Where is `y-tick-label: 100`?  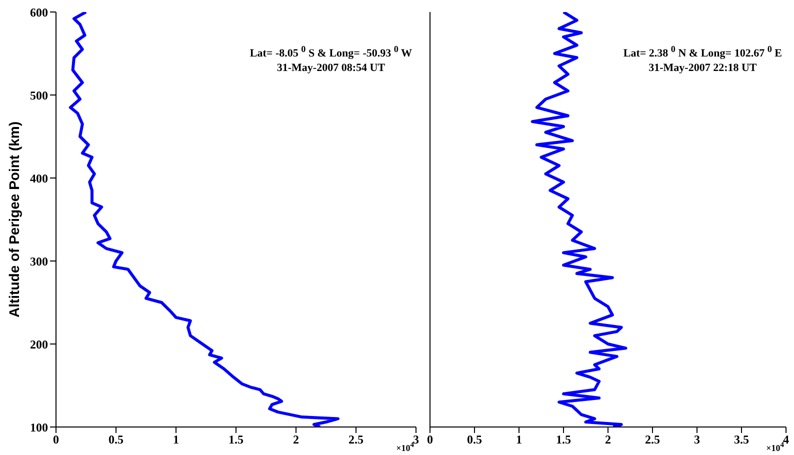
y-tick-label: 100 is located at coordinates (39, 427).